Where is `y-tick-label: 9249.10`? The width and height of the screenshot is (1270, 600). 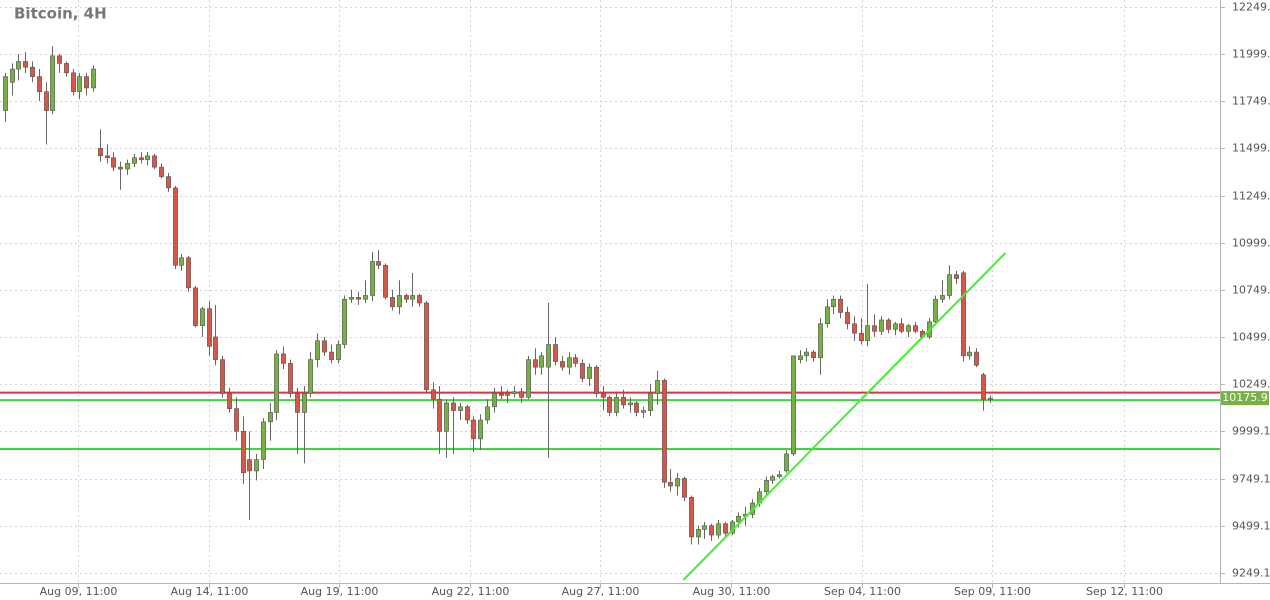
y-tick-label: 9249.10 is located at coordinates (1251, 573).